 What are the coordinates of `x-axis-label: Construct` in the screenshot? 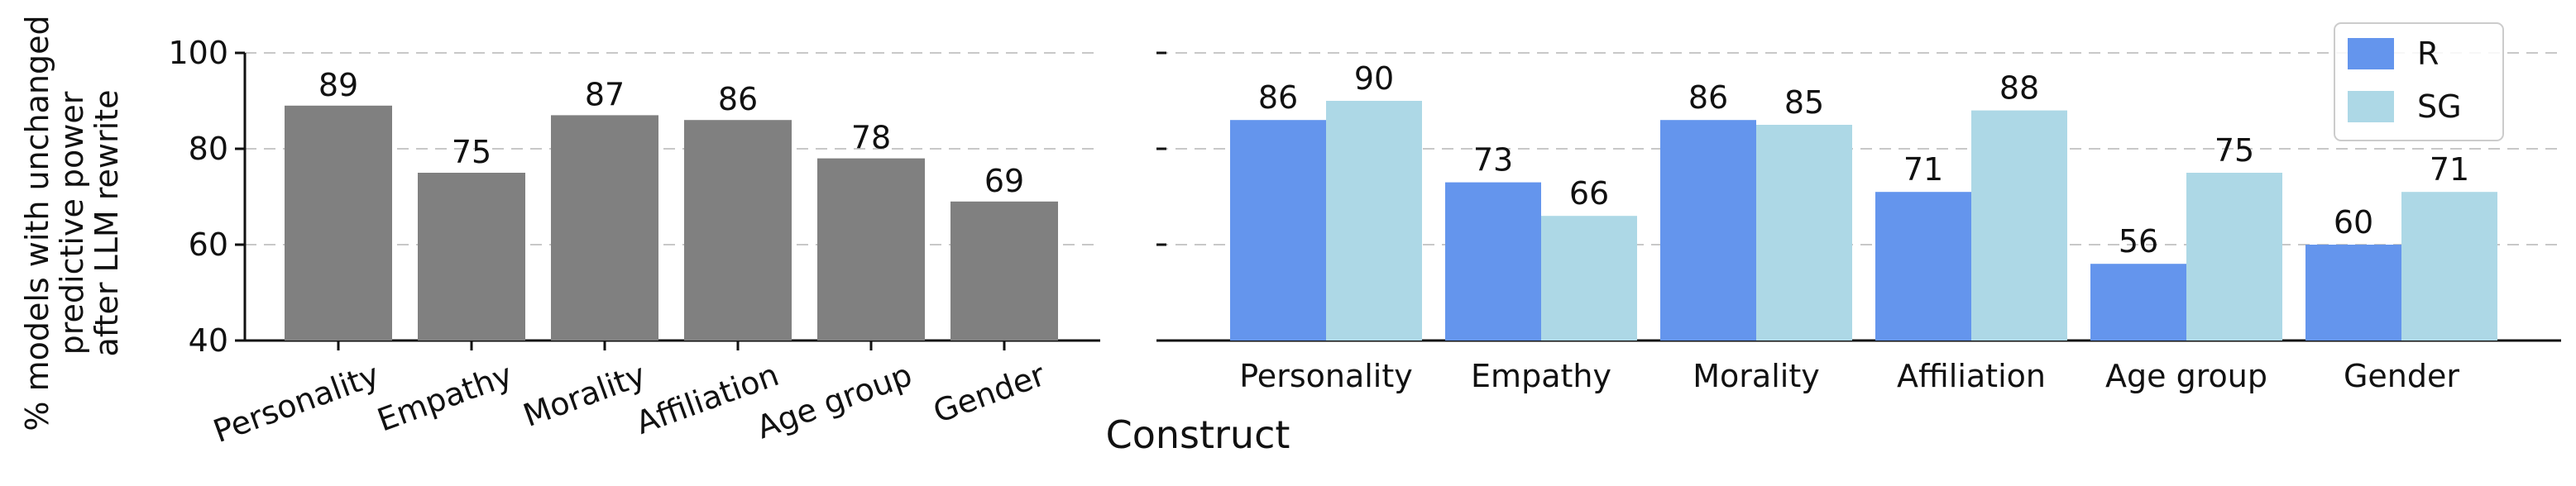 It's located at (1198, 434).